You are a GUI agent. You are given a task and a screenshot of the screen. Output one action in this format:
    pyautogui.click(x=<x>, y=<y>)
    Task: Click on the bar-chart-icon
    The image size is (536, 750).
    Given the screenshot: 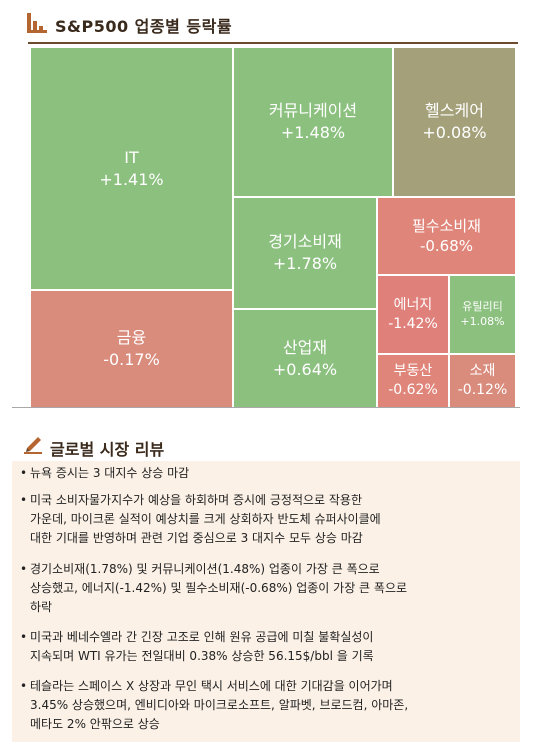 What is the action you would take?
    pyautogui.click(x=37, y=23)
    